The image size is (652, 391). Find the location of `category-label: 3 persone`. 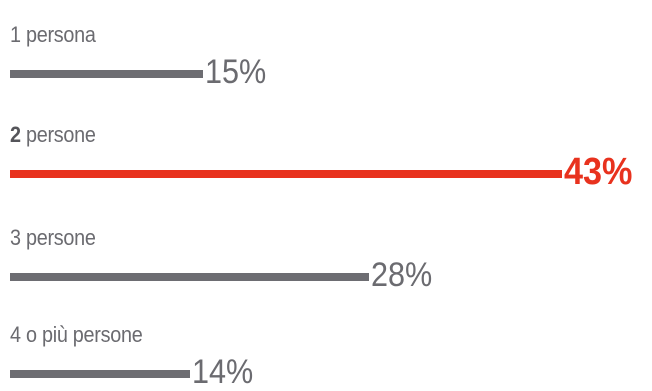

category-label: 3 persone is located at coordinates (53, 238).